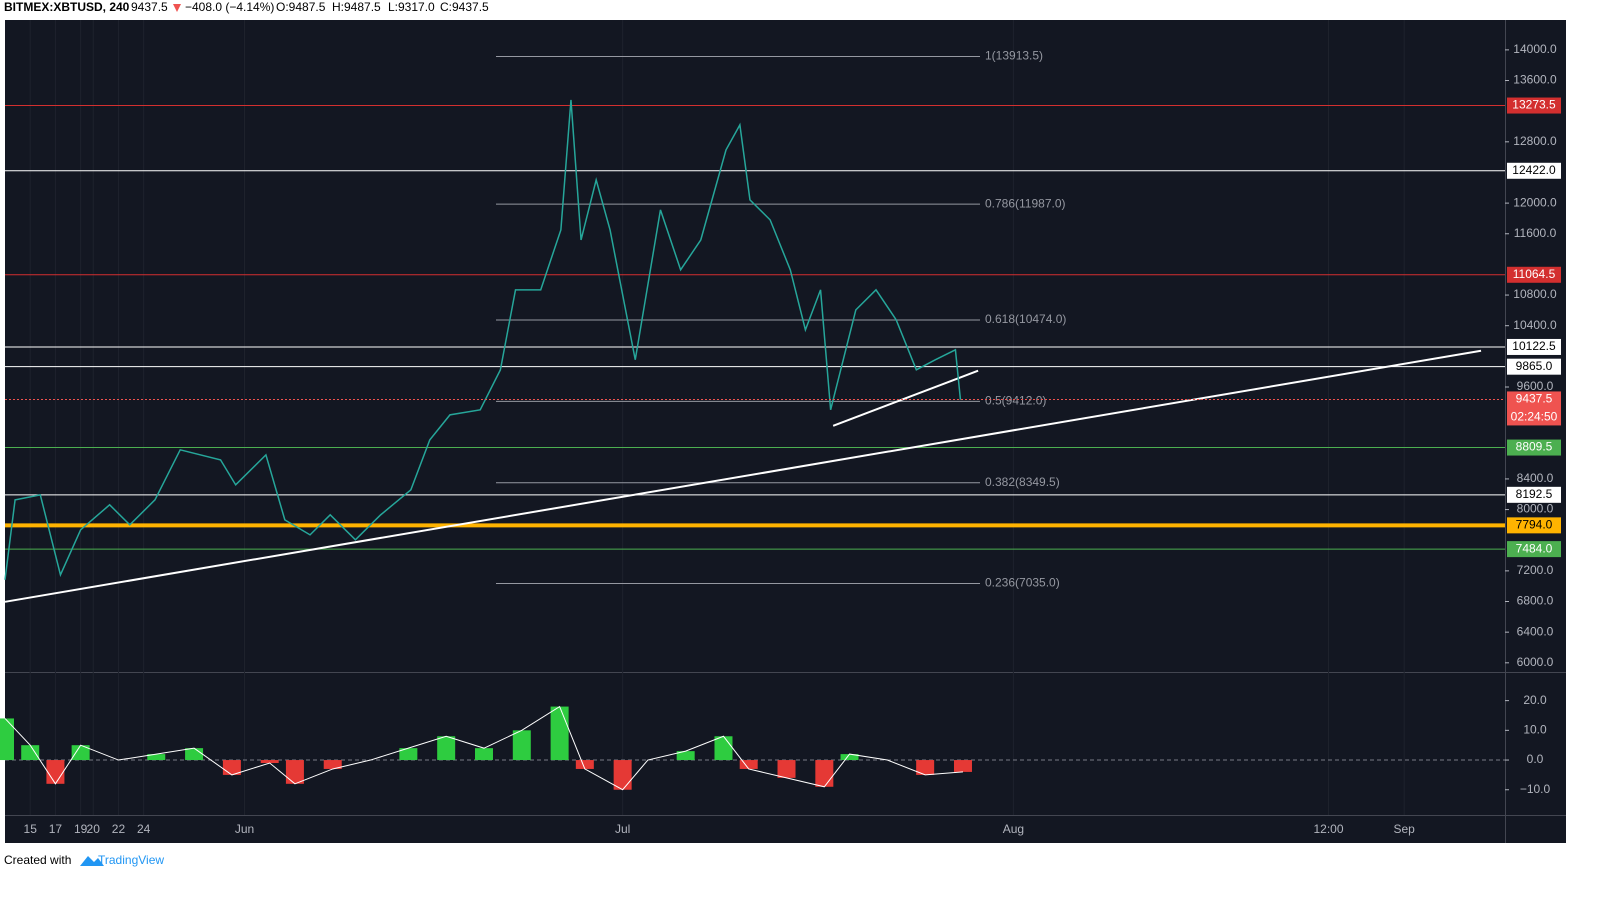 This screenshot has height=908, width=1622. Describe the element at coordinates (1535, 631) in the screenshot. I see `y-tick-label: 6400.0` at that location.